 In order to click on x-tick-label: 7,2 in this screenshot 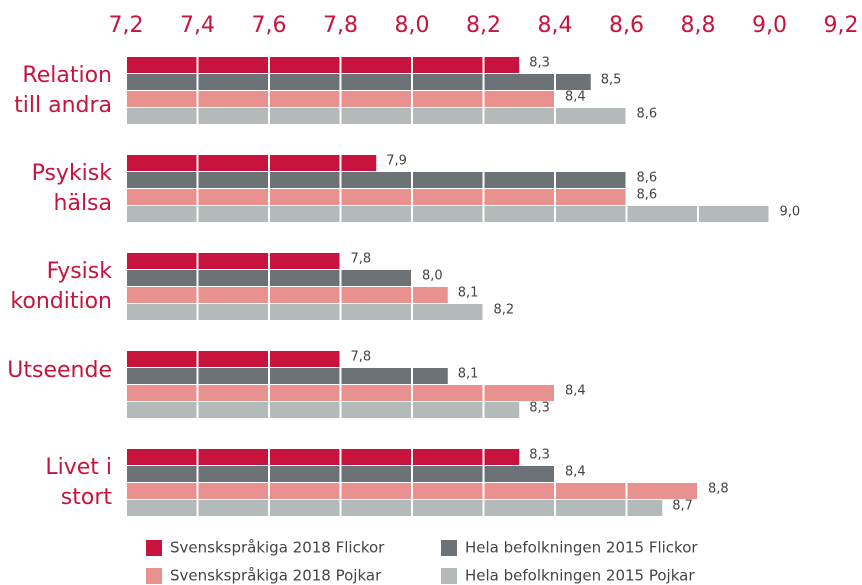, I will do `click(126, 25)`.